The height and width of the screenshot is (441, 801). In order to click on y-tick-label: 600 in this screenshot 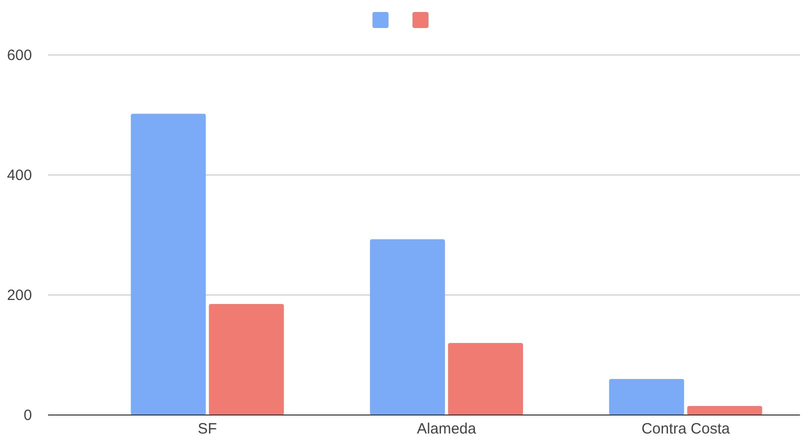, I will do `click(19, 55)`.